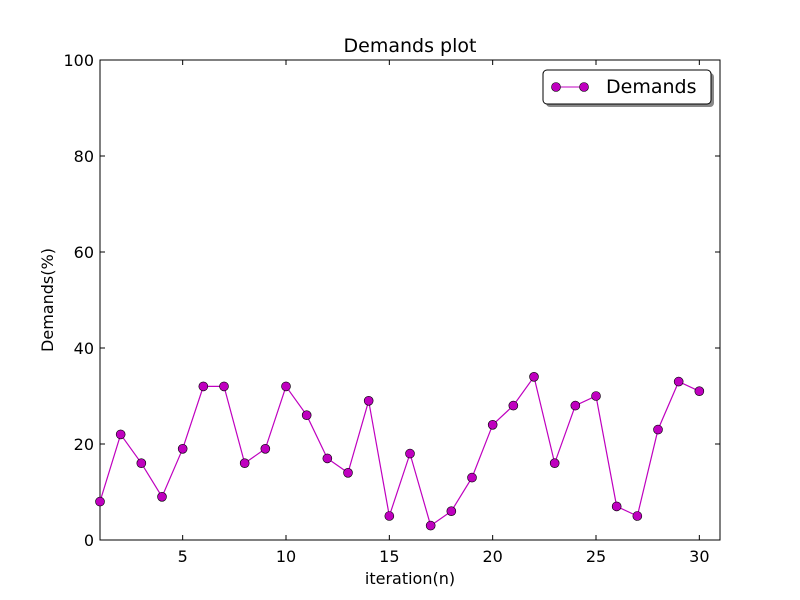 The height and width of the screenshot is (600, 800). I want to click on x-tick-label: 5, so click(183, 556).